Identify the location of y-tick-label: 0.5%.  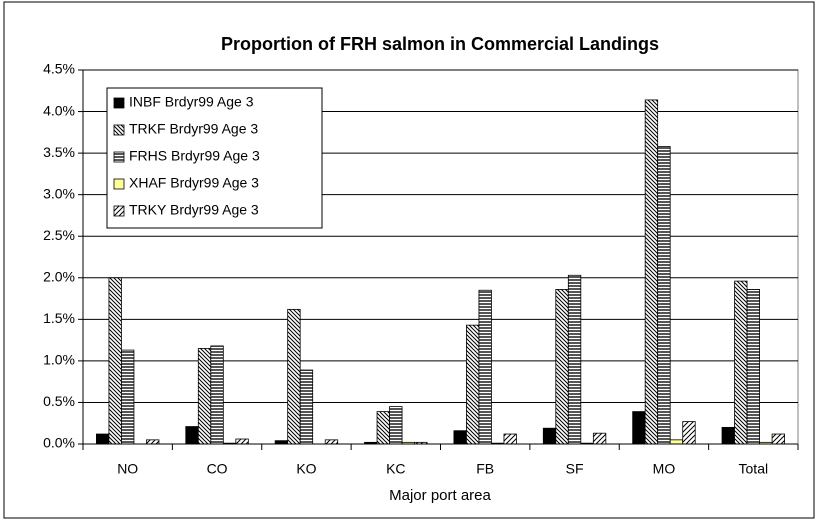
(59, 401).